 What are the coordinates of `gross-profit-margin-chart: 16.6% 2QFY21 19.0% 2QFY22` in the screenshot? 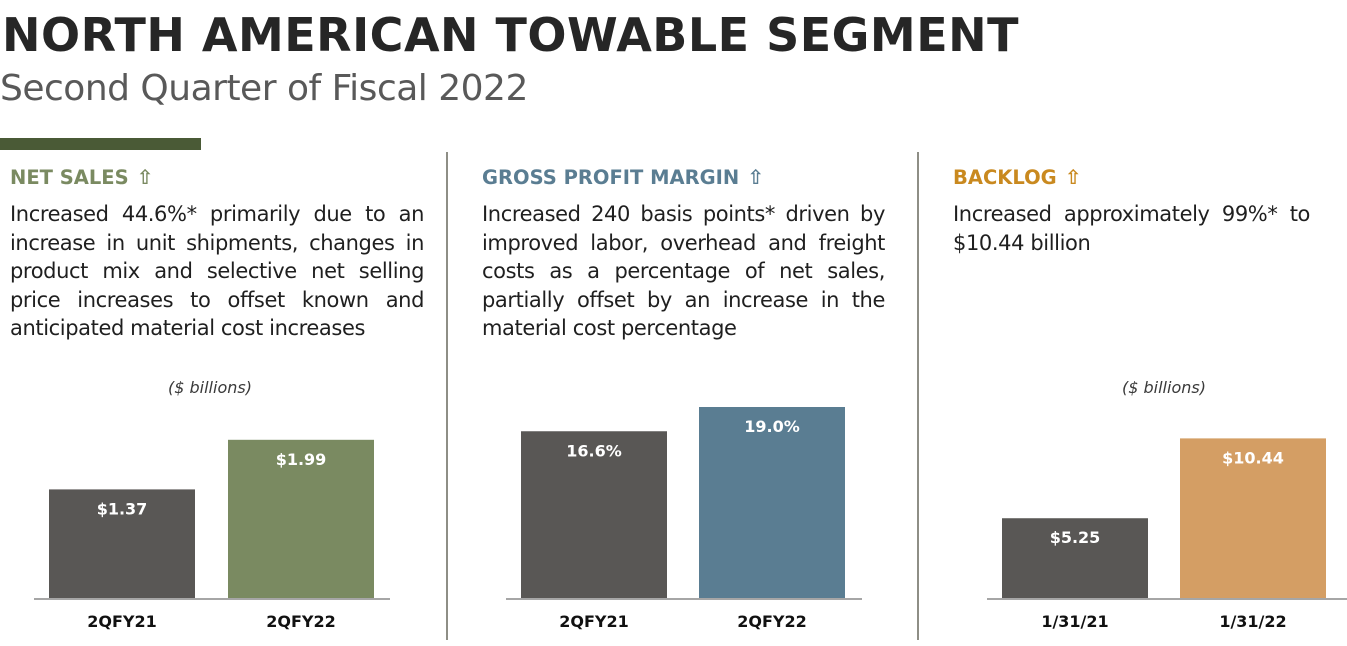 It's located at (684, 520).